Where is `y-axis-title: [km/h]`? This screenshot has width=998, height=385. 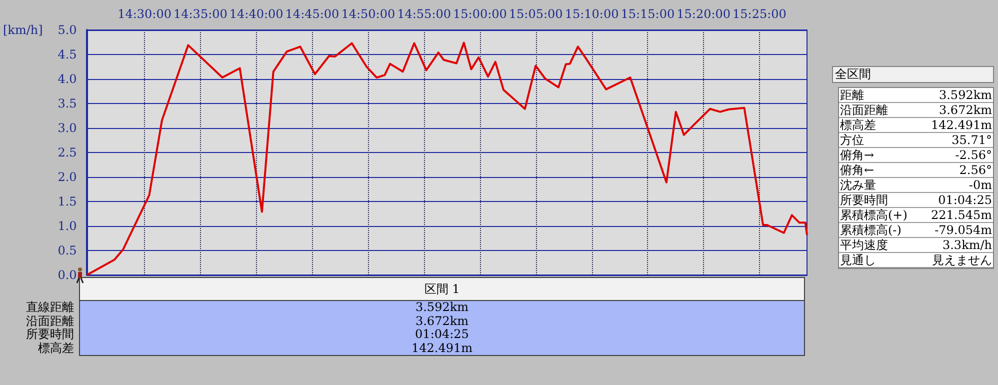
y-axis-title: [km/h] is located at coordinates (22, 30).